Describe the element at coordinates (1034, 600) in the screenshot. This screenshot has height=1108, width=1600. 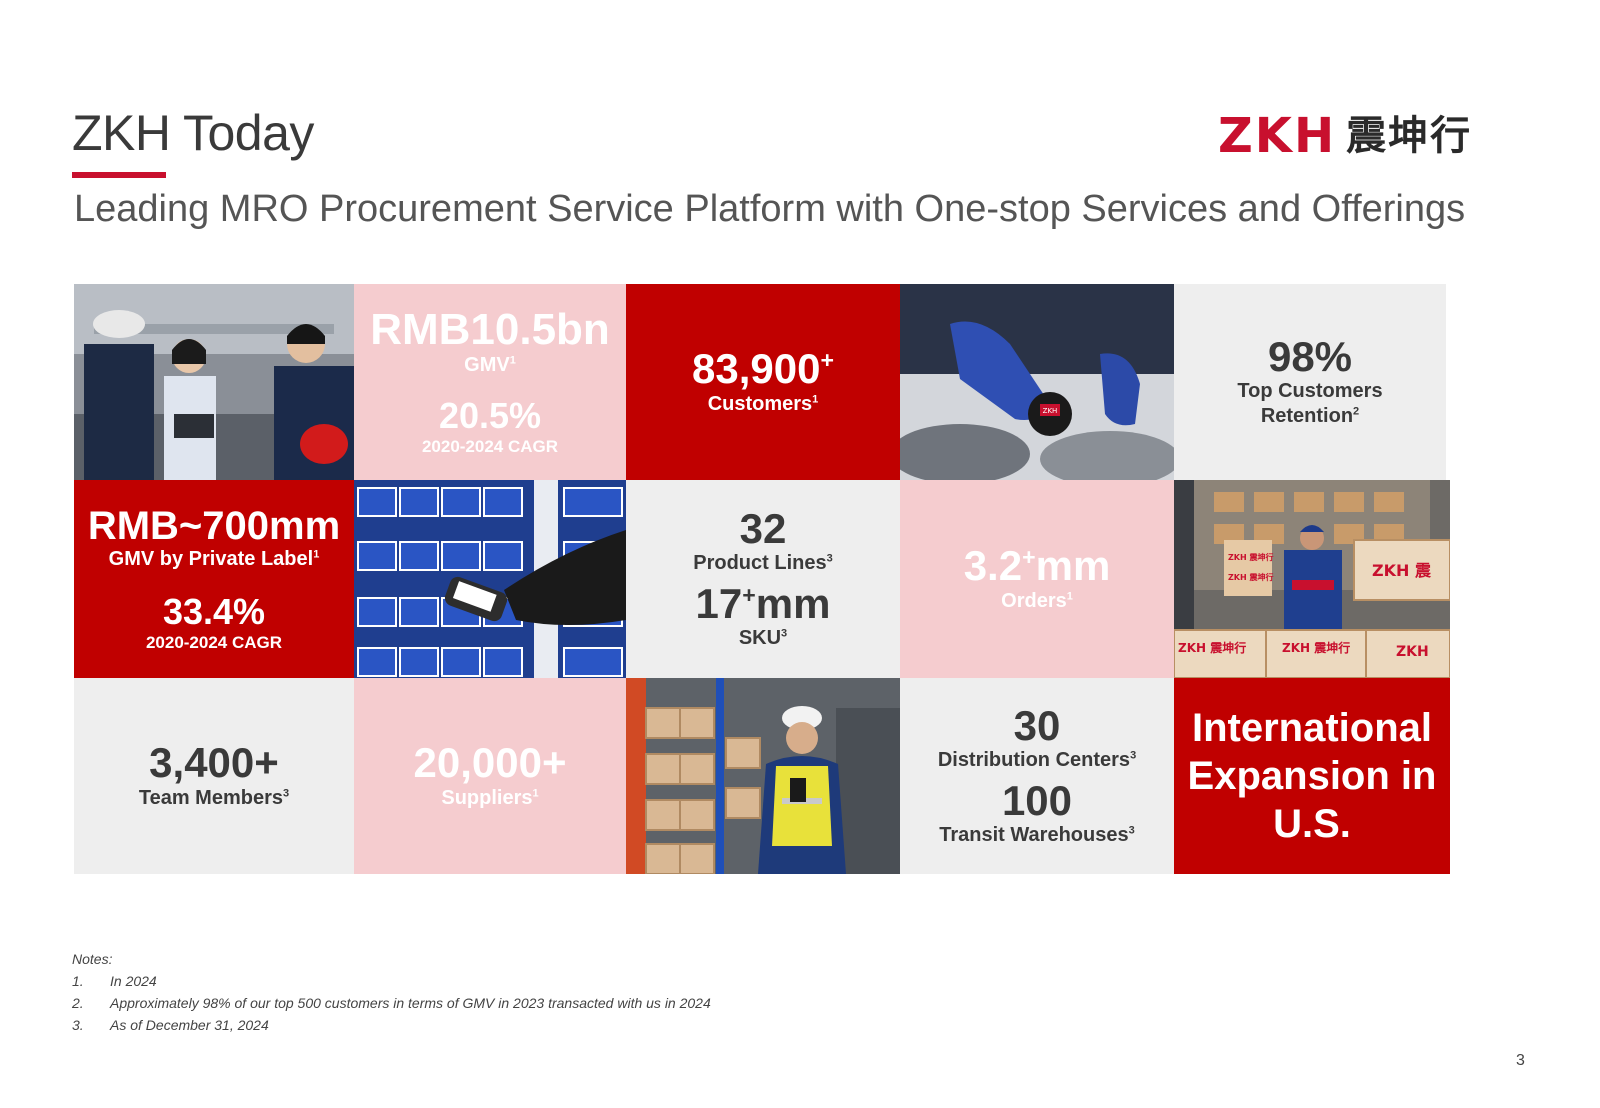
I see `orders-label-text: Orders` at that location.